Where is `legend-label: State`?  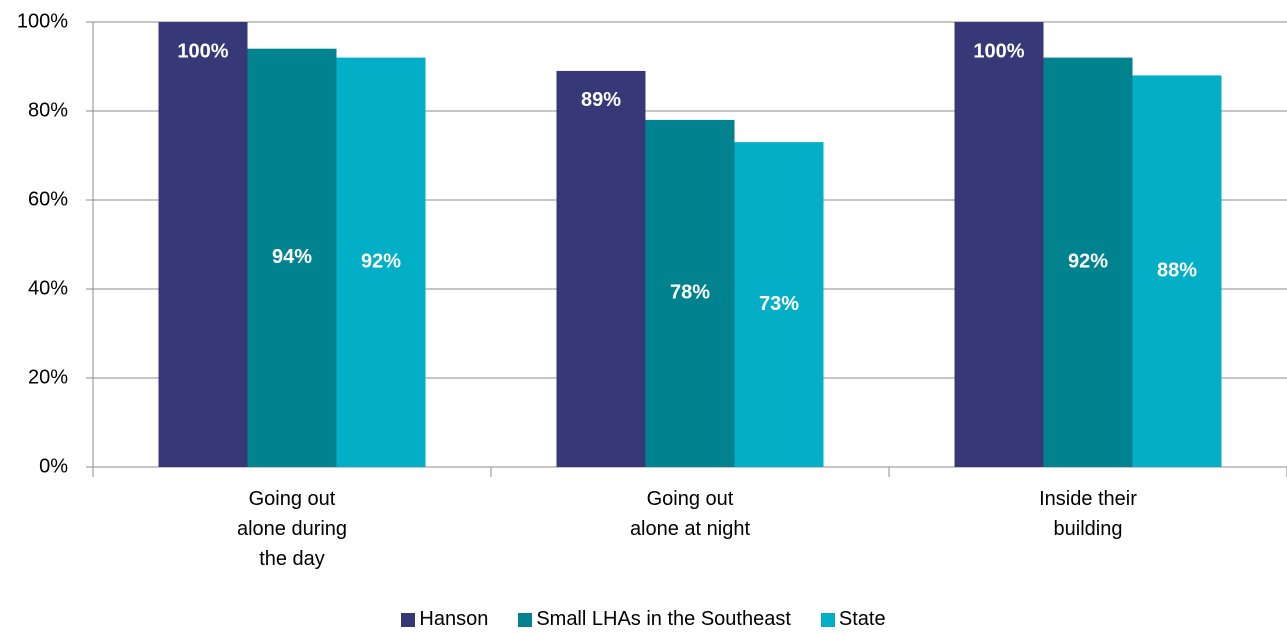 legend-label: State is located at coordinates (862, 619).